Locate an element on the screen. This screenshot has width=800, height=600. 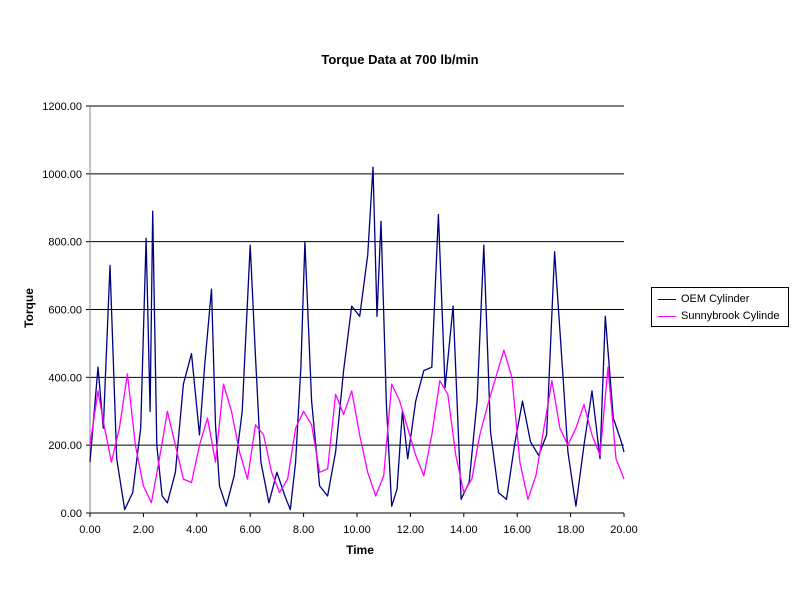
y-tick-label: 400.00 is located at coordinates (65, 378).